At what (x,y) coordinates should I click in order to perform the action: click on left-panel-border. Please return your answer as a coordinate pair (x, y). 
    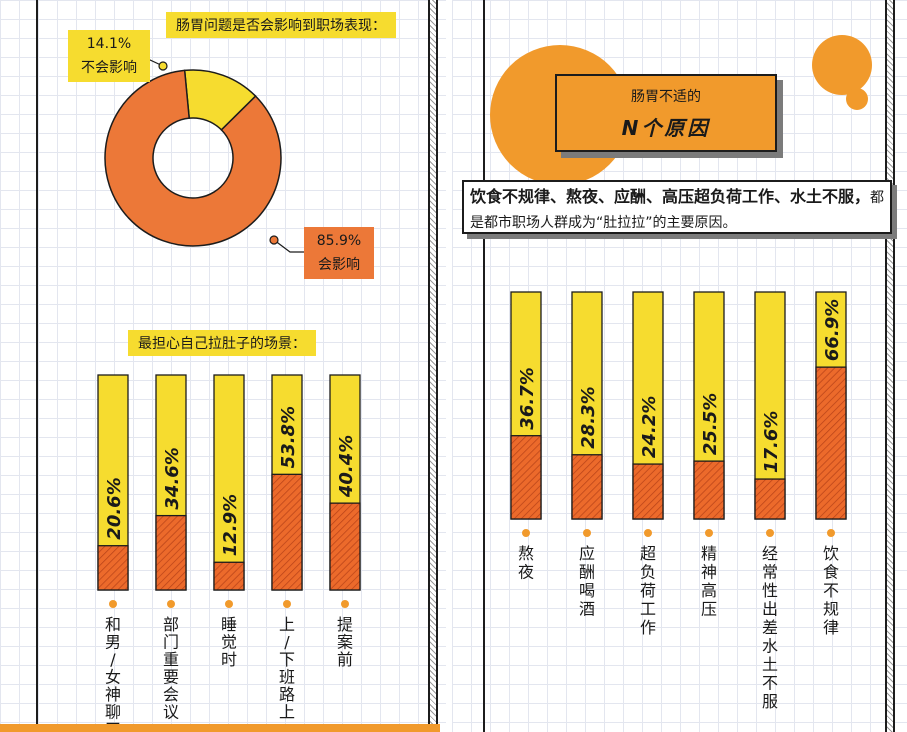
    Looking at the image, I should click on (433, 366).